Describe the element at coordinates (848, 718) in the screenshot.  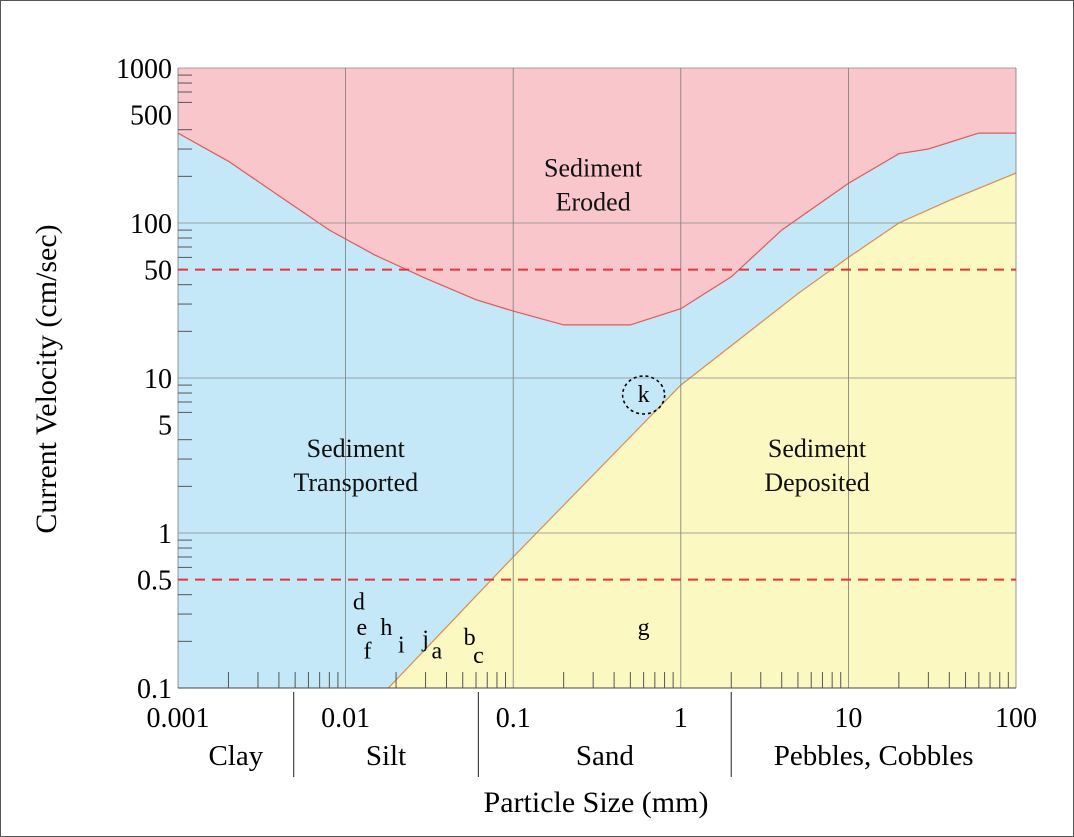
I see `x-tick-label: 10` at that location.